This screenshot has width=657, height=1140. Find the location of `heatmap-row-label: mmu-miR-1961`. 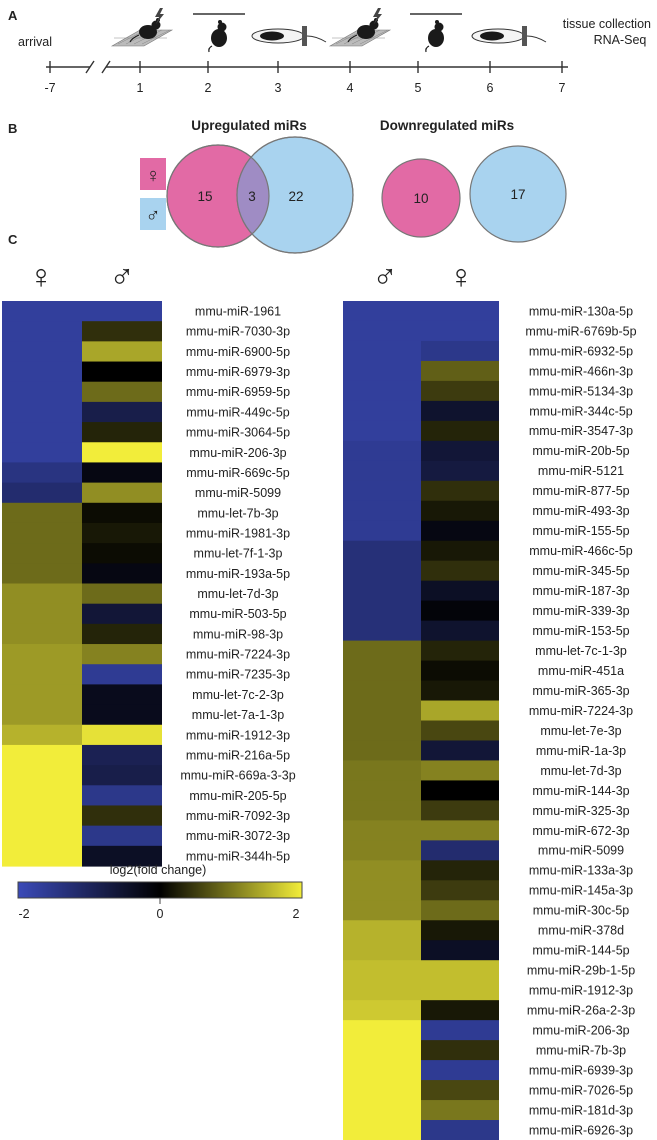

heatmap-row-label: mmu-miR-1961 is located at coordinates (238, 312).